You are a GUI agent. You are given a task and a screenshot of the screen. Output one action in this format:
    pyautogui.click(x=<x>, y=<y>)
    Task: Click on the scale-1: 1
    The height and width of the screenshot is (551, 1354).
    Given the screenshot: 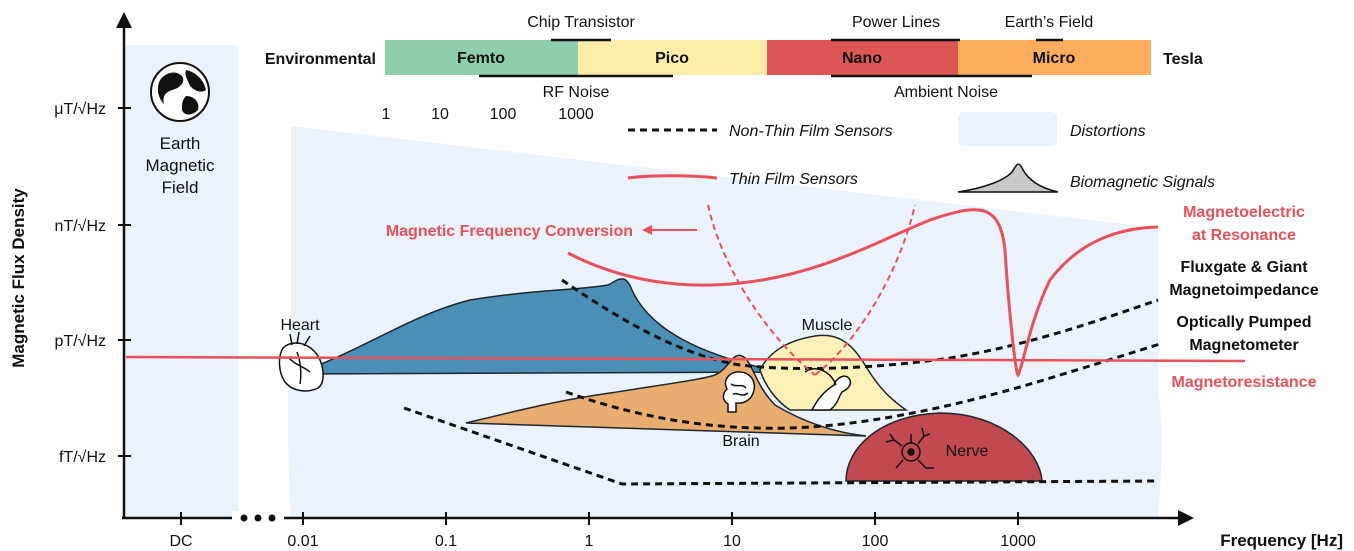 What is the action you would take?
    pyautogui.click(x=386, y=114)
    